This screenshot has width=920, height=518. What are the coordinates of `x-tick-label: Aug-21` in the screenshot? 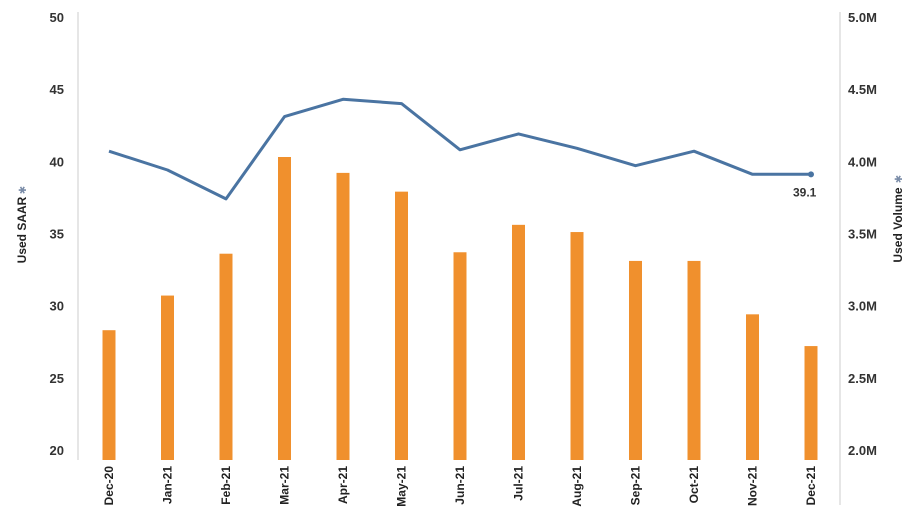 It's located at (577, 486).